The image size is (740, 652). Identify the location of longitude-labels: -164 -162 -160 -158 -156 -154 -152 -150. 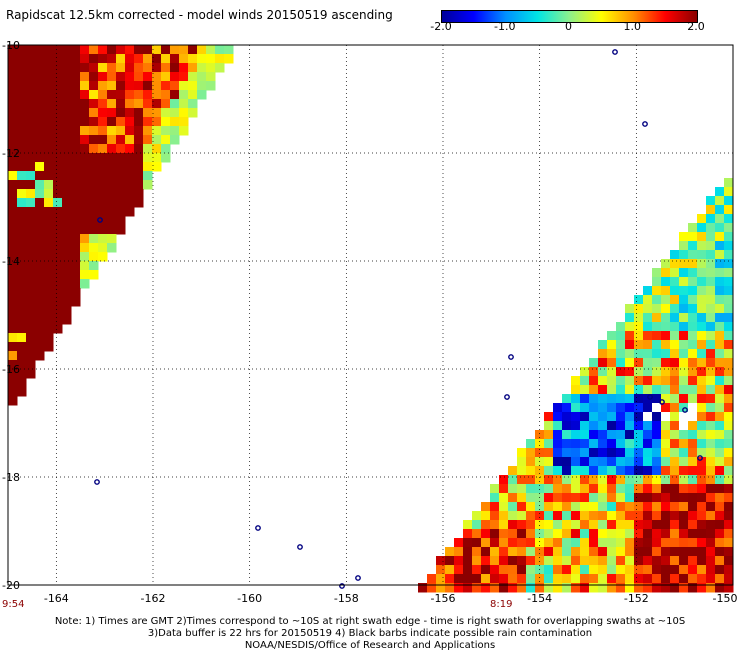
(391, 598).